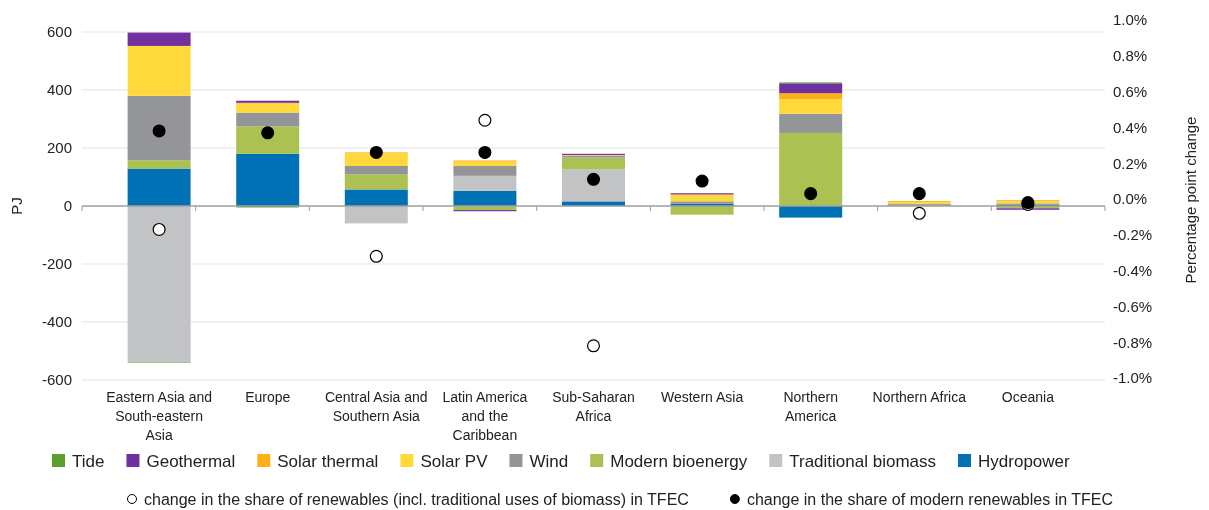 The width and height of the screenshot is (1209, 510). What do you see at coordinates (1024, 461) in the screenshot?
I see `legend-label: Hydropower` at bounding box center [1024, 461].